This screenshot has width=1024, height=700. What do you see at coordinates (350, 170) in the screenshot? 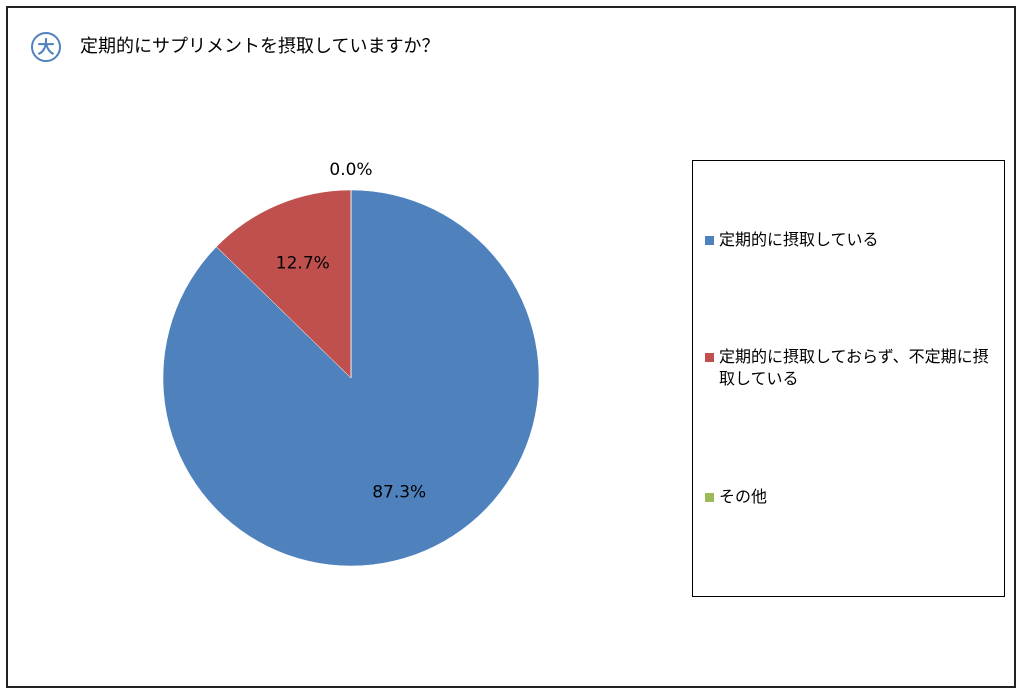
I see `data-label: 0.0%` at bounding box center [350, 170].